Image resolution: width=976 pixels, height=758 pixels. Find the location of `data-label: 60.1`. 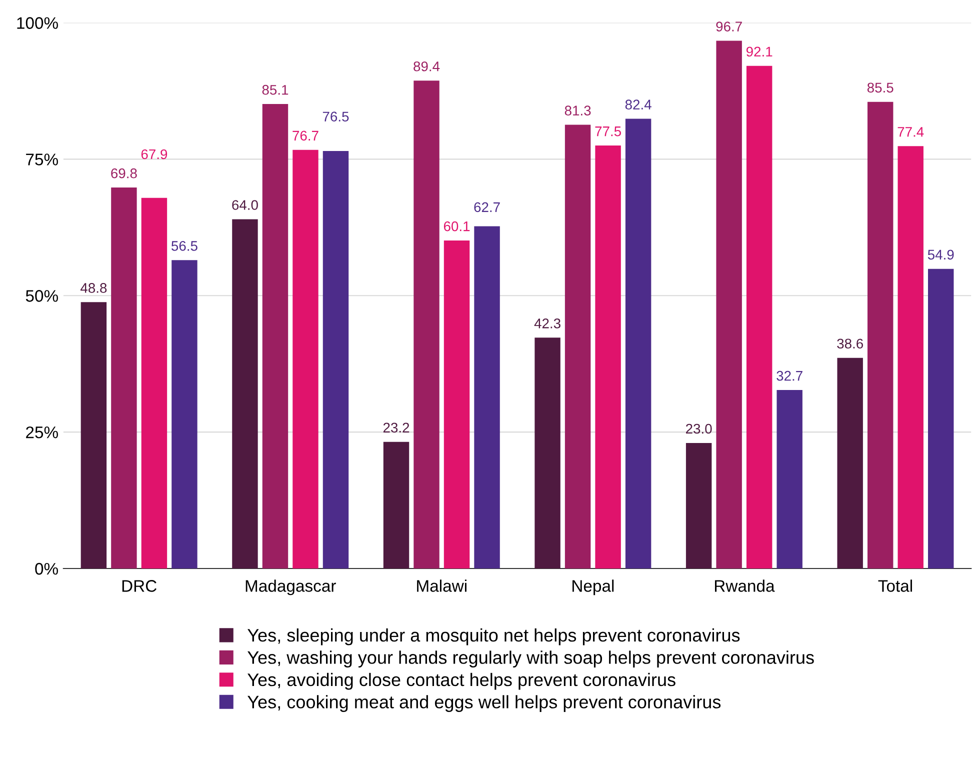

data-label: 60.1 is located at coordinates (457, 226).